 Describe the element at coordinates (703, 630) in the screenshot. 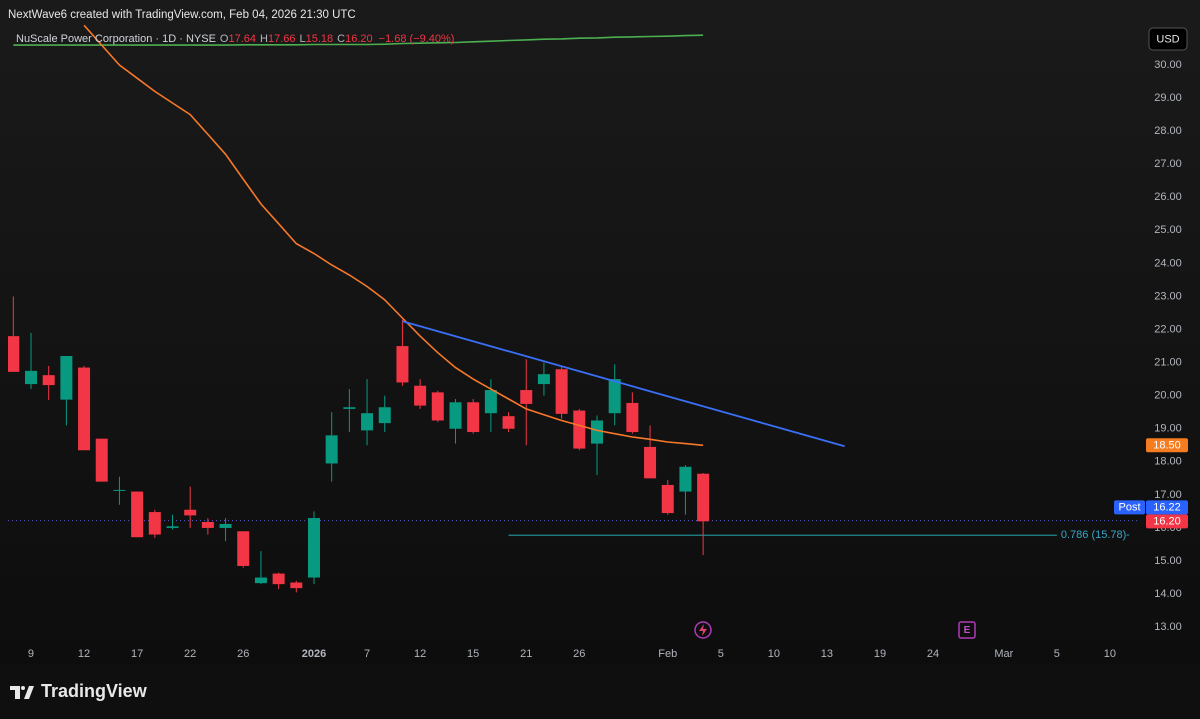

I see `earnings-icon` at that location.